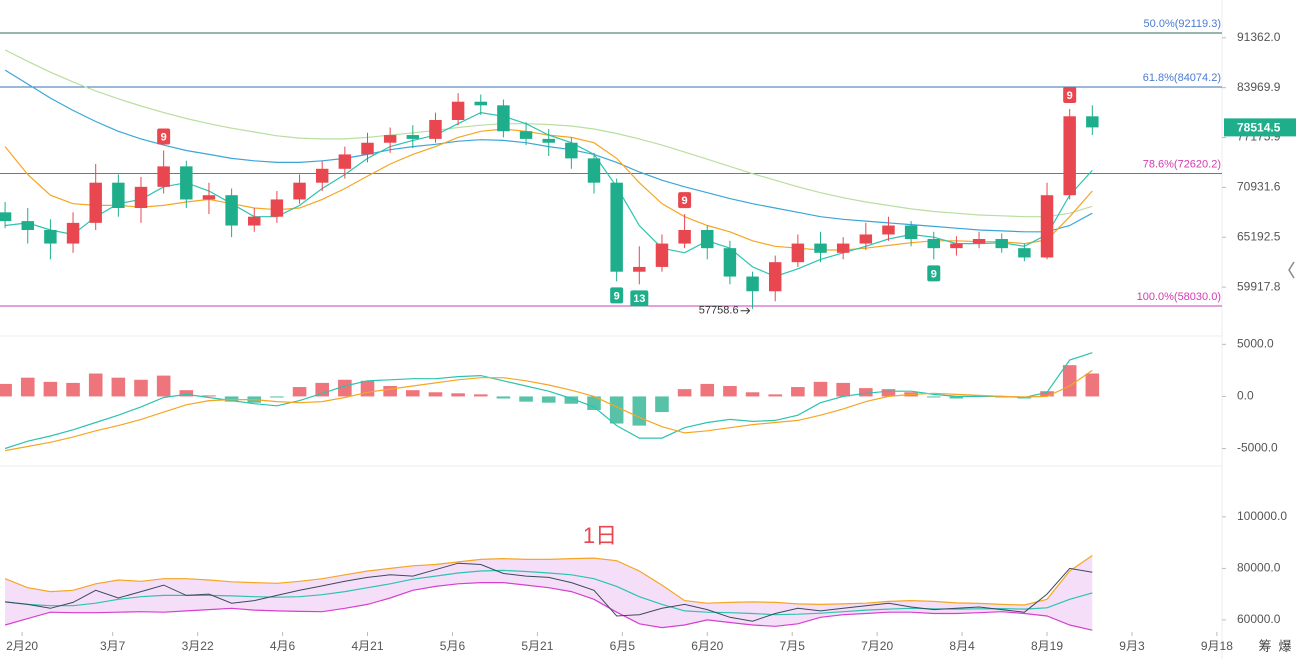  I want to click on x-tick-label: 8月4, so click(962, 646).